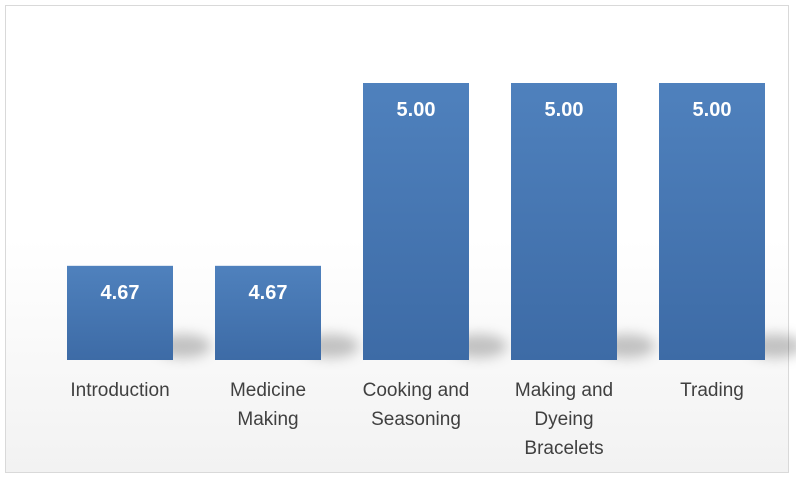 This screenshot has width=796, height=480. Describe the element at coordinates (564, 419) in the screenshot. I see `category-label: Making and Dyeing Bracelets` at that location.